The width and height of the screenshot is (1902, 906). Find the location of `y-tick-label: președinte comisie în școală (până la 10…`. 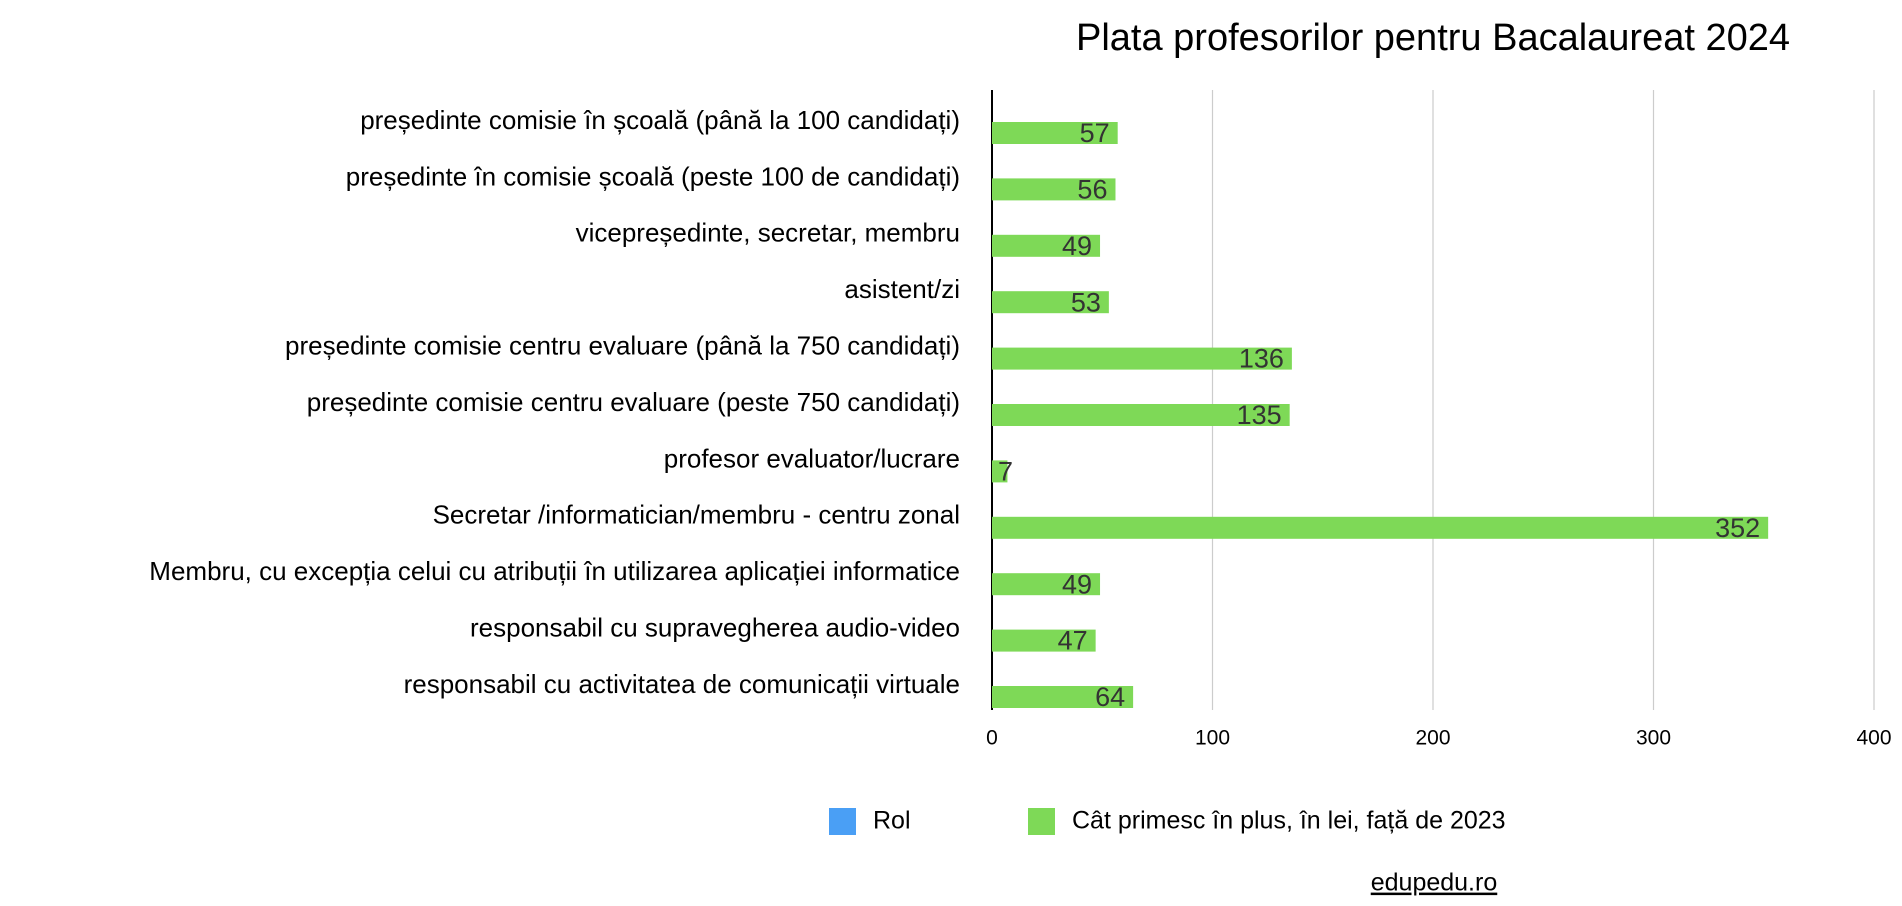

y-tick-label: președinte comisie în școală (până la 10… is located at coordinates (660, 120).